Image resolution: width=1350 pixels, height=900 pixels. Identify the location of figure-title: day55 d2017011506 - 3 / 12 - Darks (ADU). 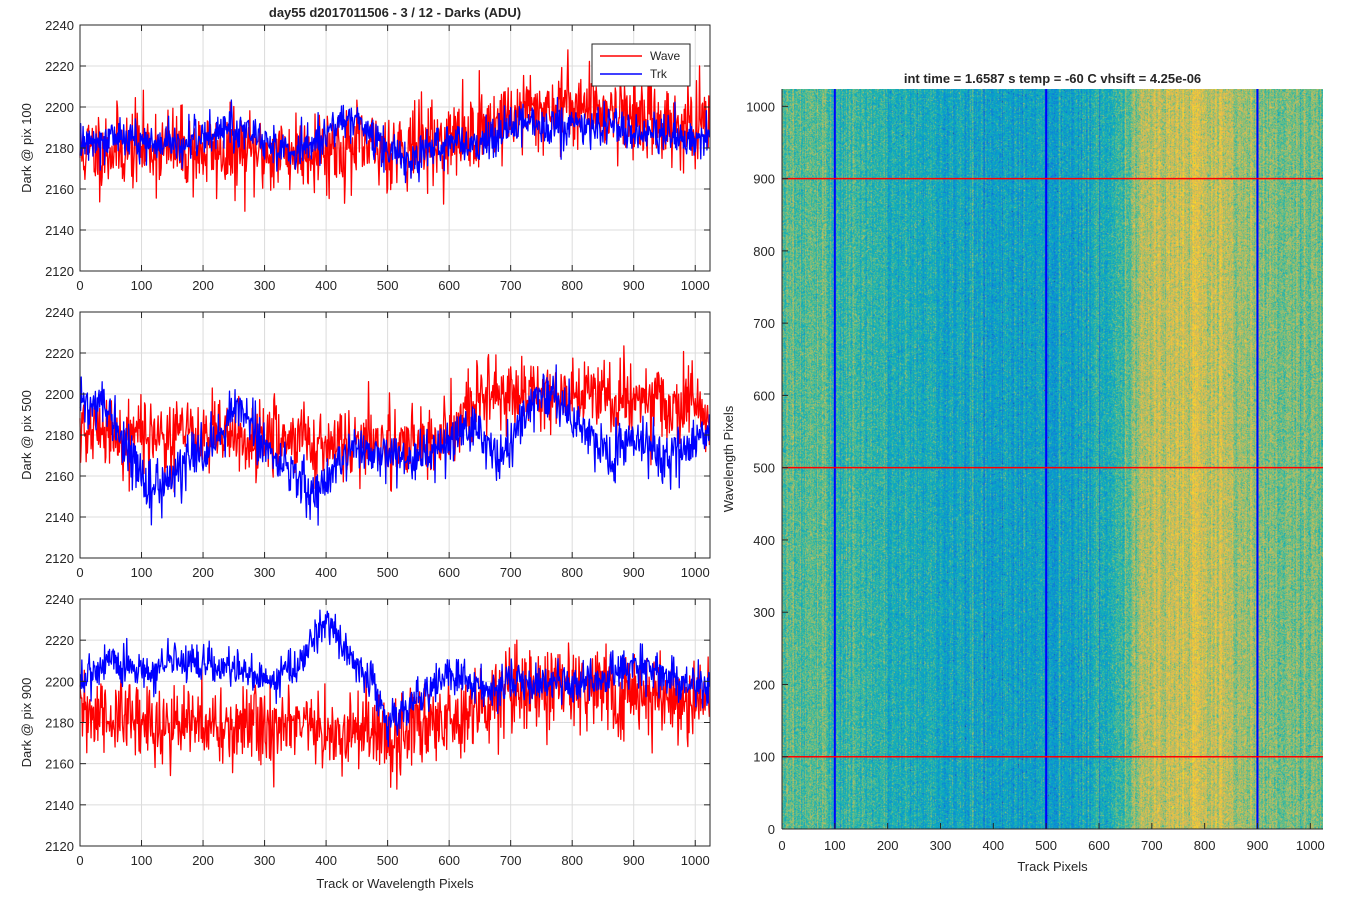
(395, 12).